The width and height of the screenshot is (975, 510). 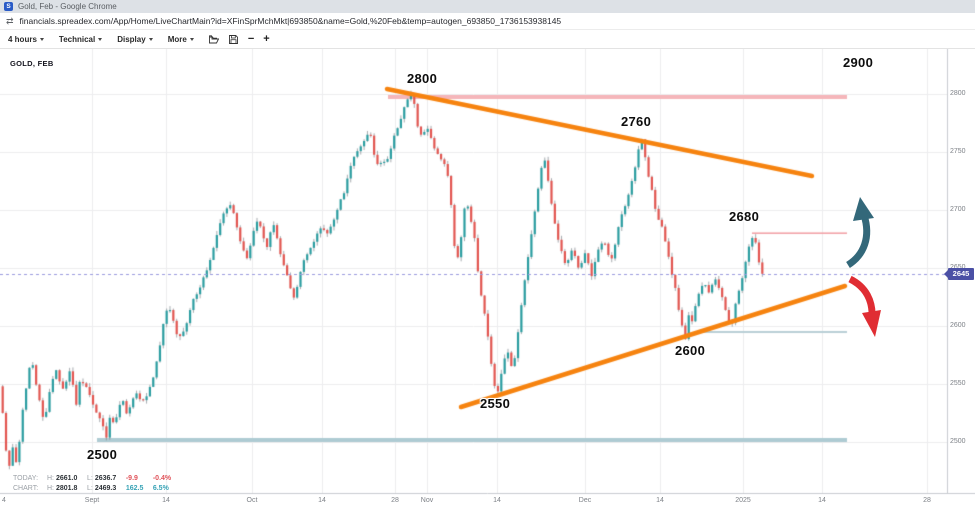 What do you see at coordinates (10, 20) in the screenshot?
I see `tab-switcher-icon: ⇄` at bounding box center [10, 20].